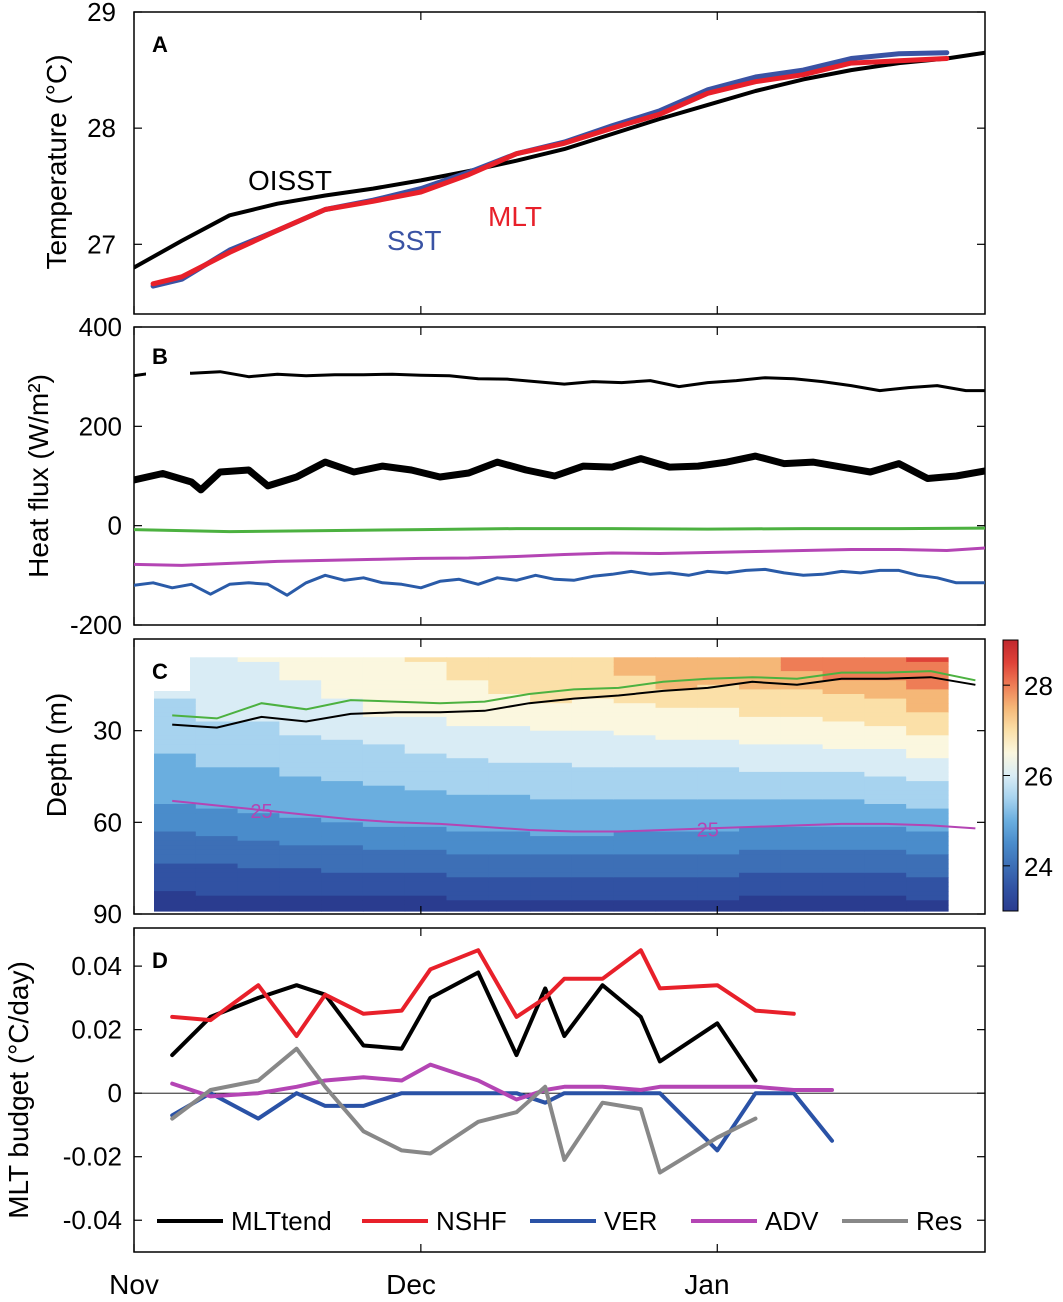  Describe the element at coordinates (1038, 867) in the screenshot. I see `colorbar-tick-label: 24` at that location.